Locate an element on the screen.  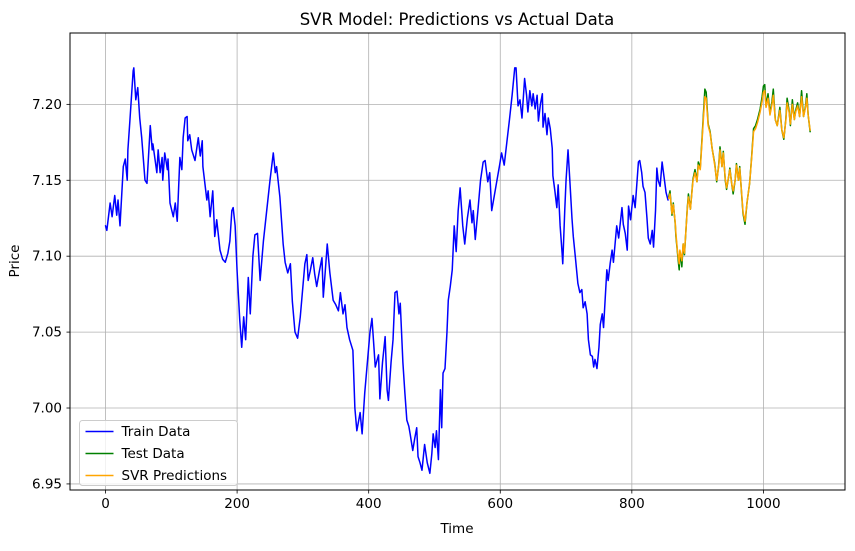
legend-label-svr-predictions: SVR Predictions is located at coordinates (175, 476).